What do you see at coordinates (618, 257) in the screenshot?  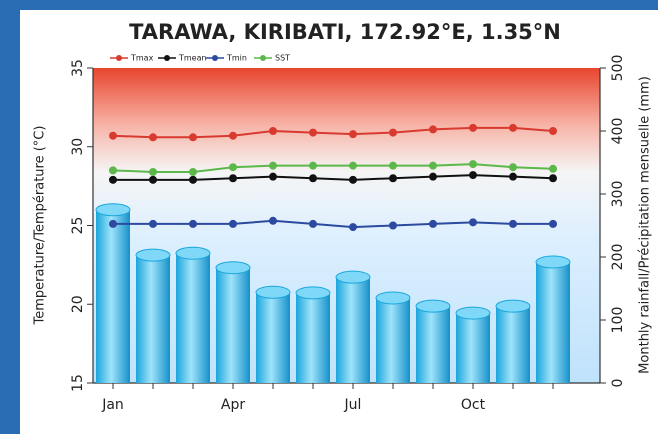 I see `y2-tick-label: 200` at bounding box center [618, 257].